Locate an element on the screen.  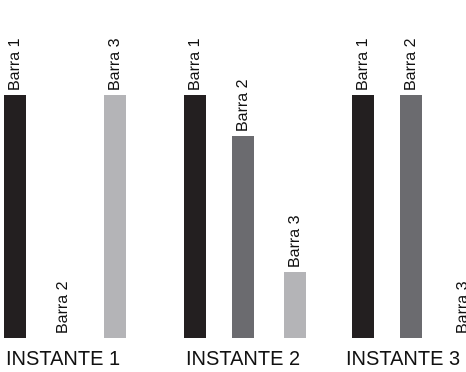
panel-caption: INSTANTE 3 is located at coordinates (403, 359).